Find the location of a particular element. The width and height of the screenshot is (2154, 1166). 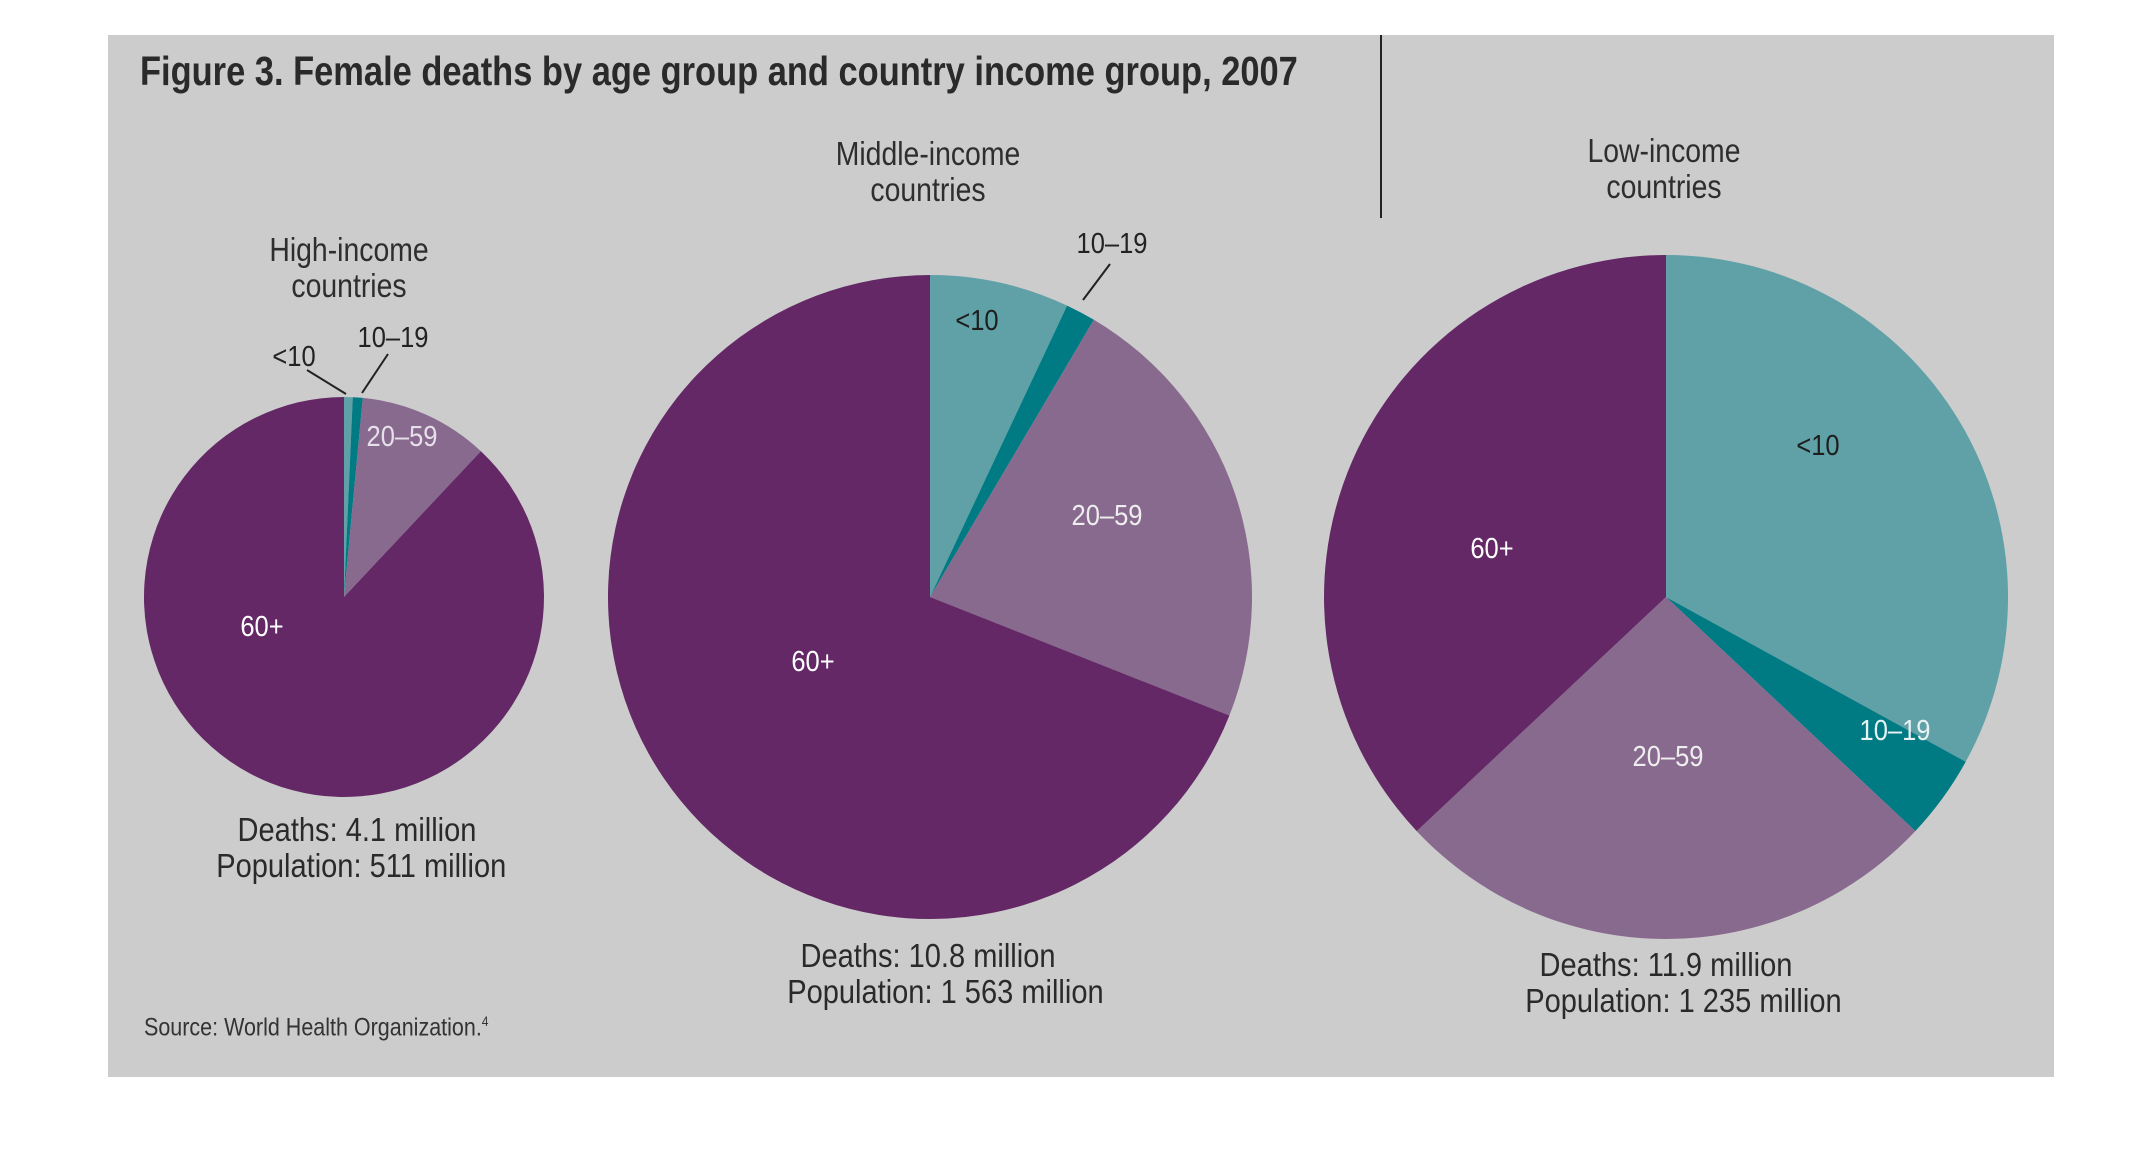

population-middle: Population: 1 563 million is located at coordinates (945, 991).